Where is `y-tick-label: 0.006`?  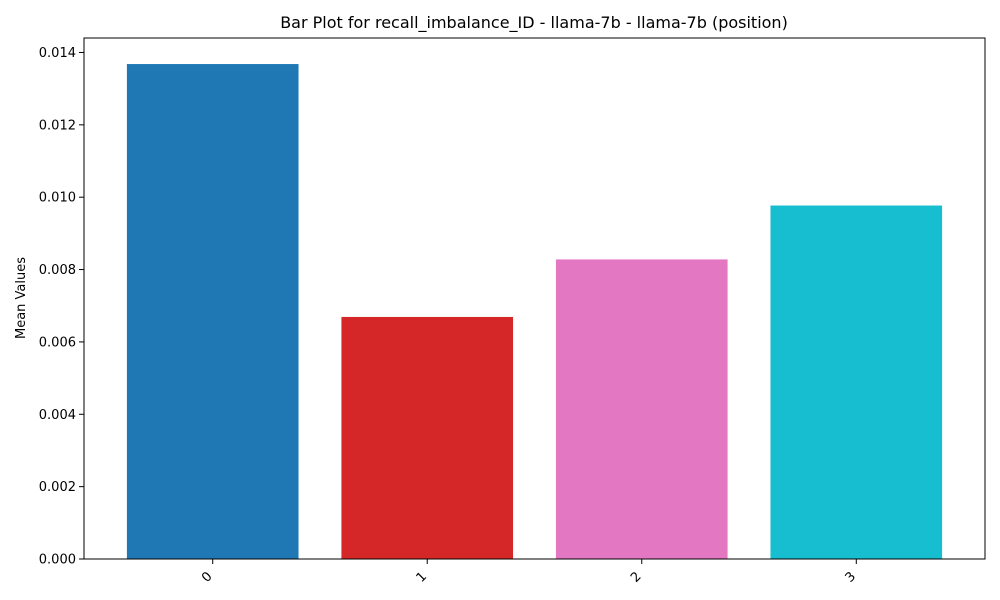
y-tick-label: 0.006 is located at coordinates (57, 342).